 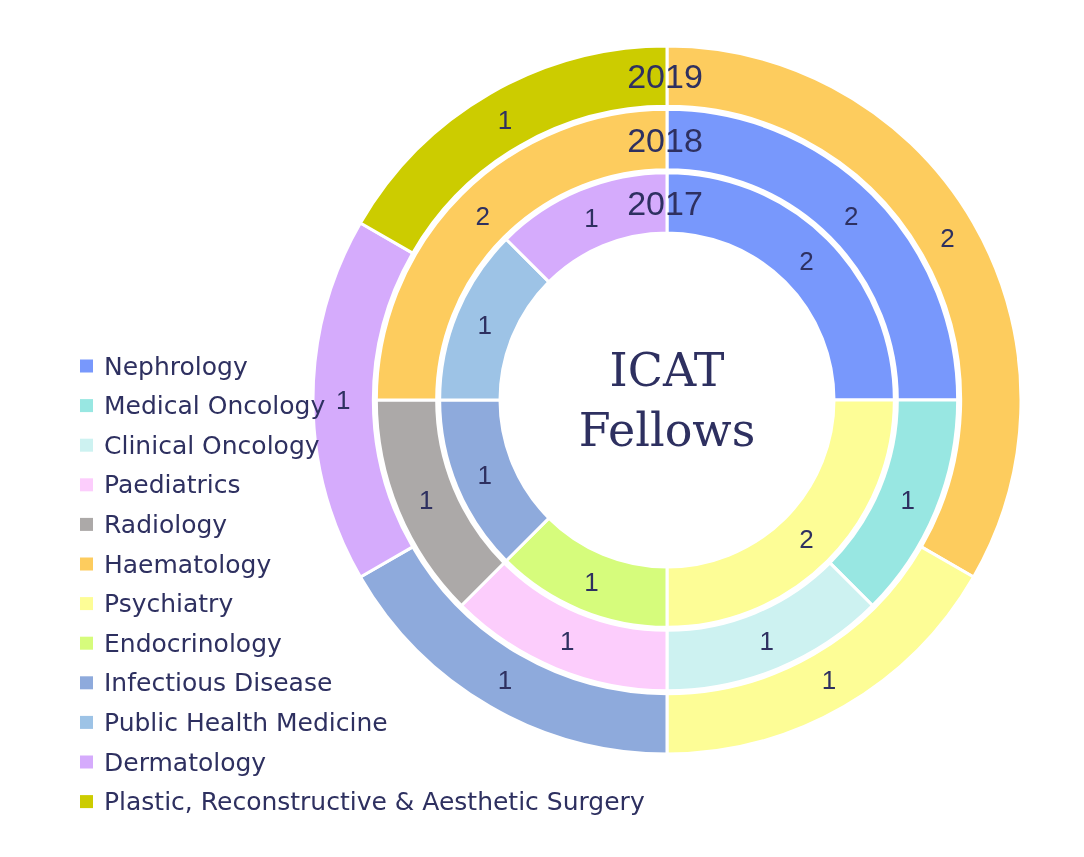 What do you see at coordinates (166, 524) in the screenshot?
I see `legend-label: Radiology` at bounding box center [166, 524].